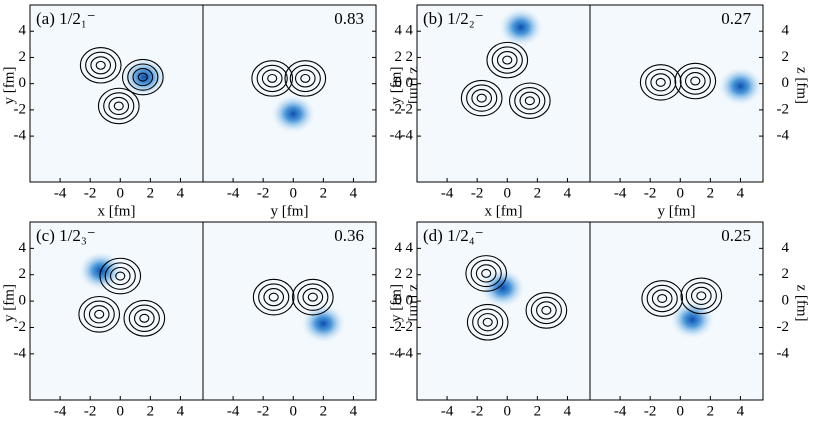 The image size is (830, 426). What do you see at coordinates (453, 235) in the screenshot?
I see `annotation: (d) 1/2₄⁻` at bounding box center [453, 235].